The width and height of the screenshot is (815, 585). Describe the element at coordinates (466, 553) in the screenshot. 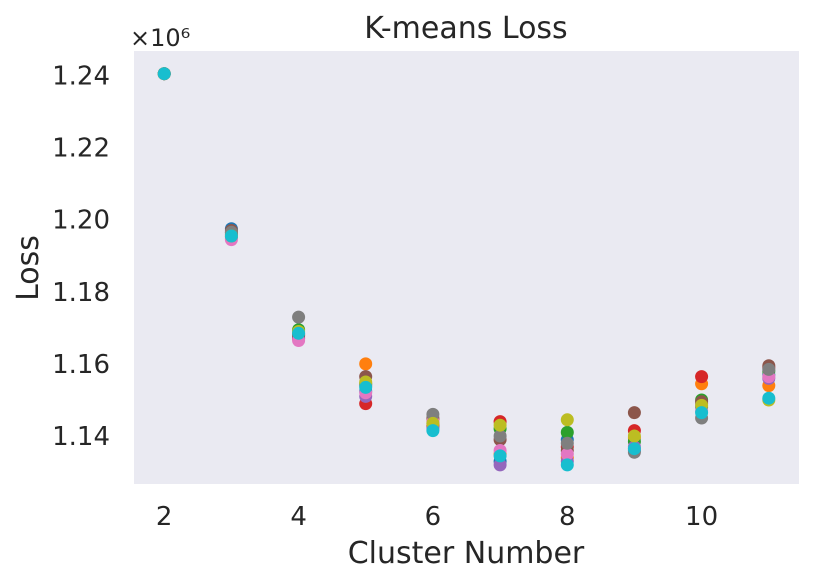

I see `x-axis-label: Cluster Number` at that location.